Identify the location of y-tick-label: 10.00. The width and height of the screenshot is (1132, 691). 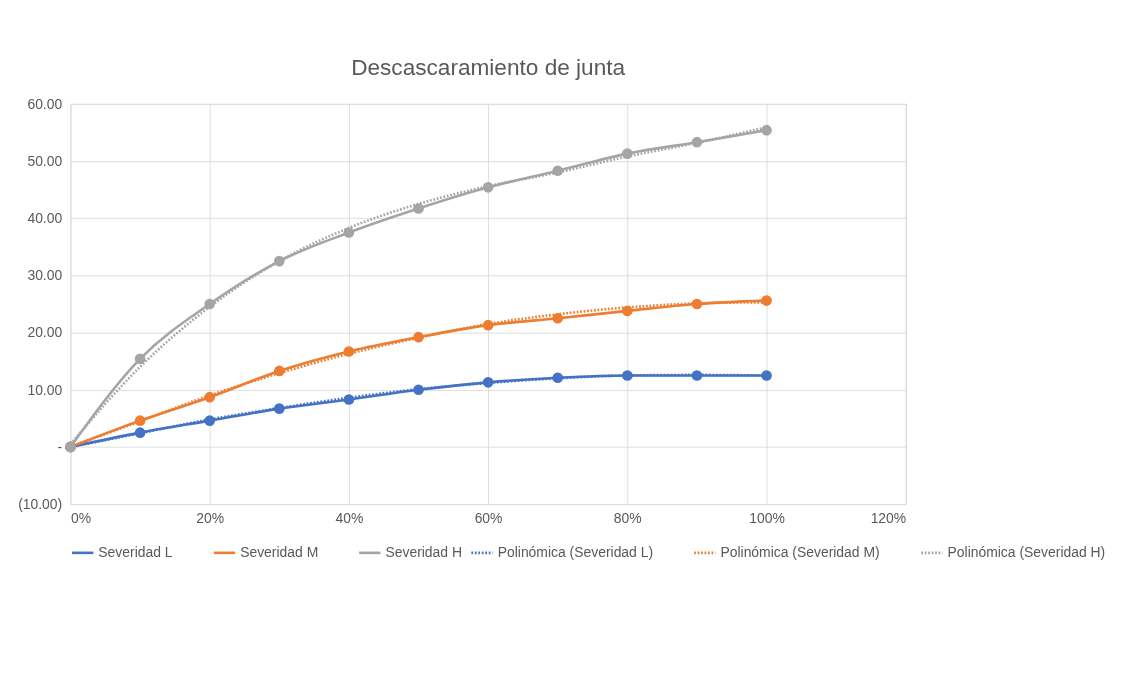
(45, 389).